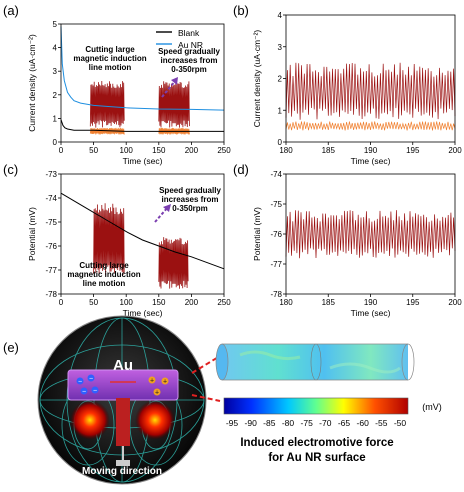 Image resolution: width=464 pixels, height=492 pixels. What do you see at coordinates (87, 385) in the screenshot?
I see `minus-charges: − − − −` at bounding box center [87, 385].